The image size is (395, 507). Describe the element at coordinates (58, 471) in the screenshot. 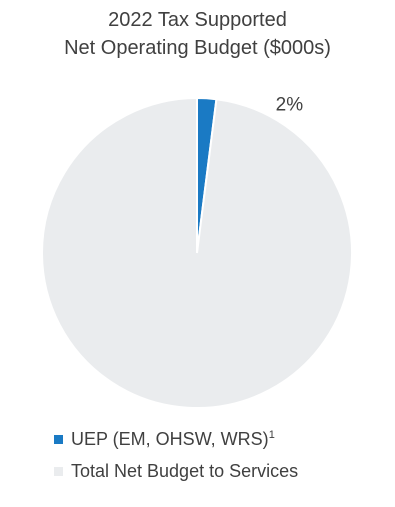

I see `legend-swatch-total-net-budget` at that location.